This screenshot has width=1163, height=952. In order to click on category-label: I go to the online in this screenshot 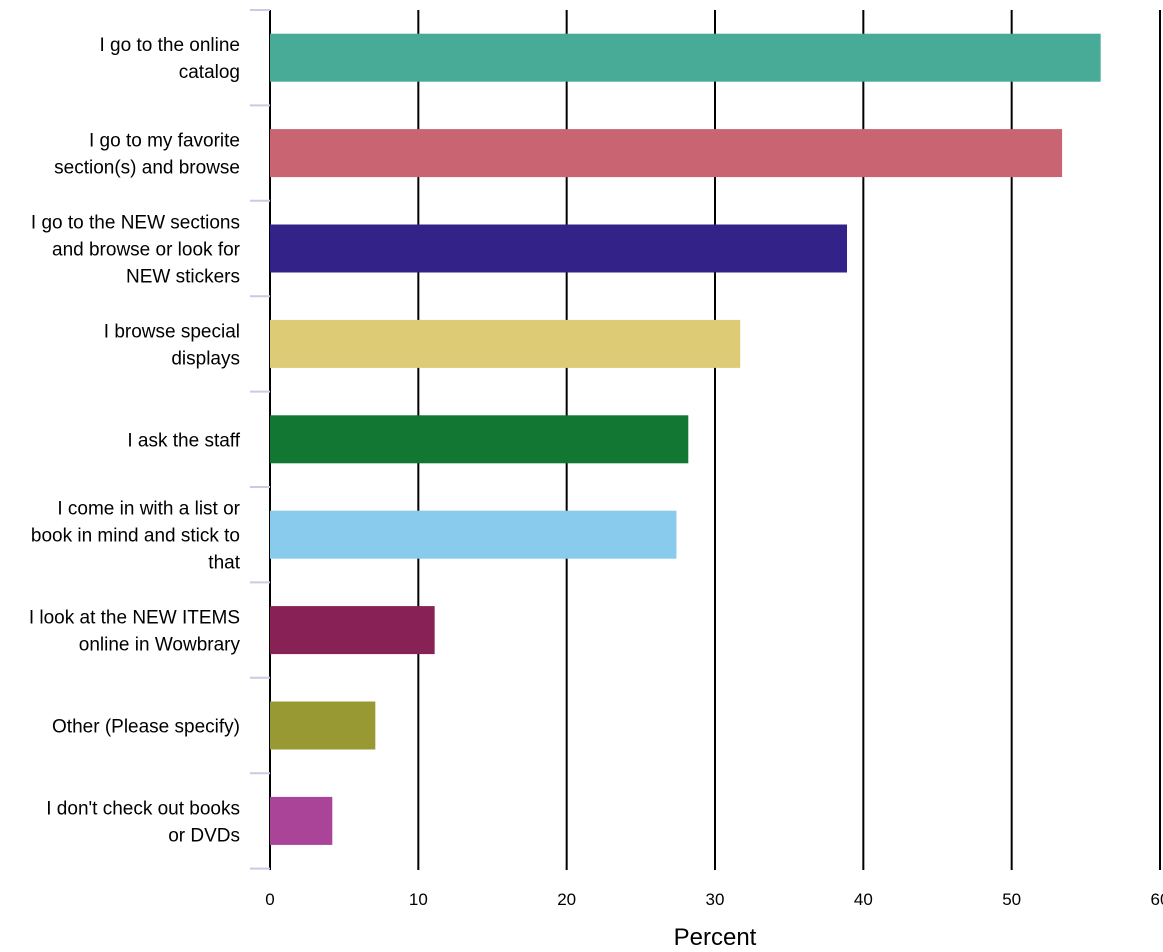, I will do `click(170, 45)`.